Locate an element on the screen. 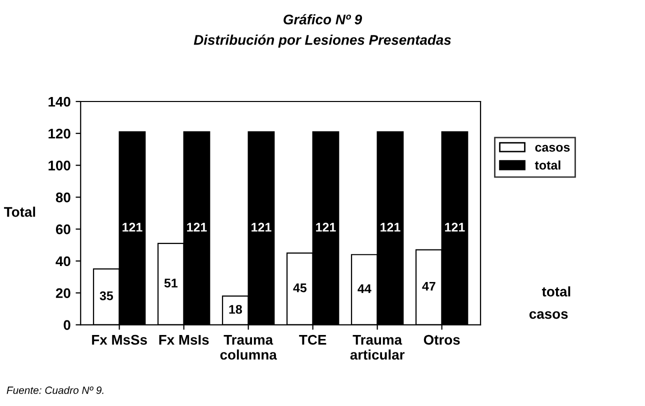 The image size is (645, 406). data-label: 44 is located at coordinates (365, 288).